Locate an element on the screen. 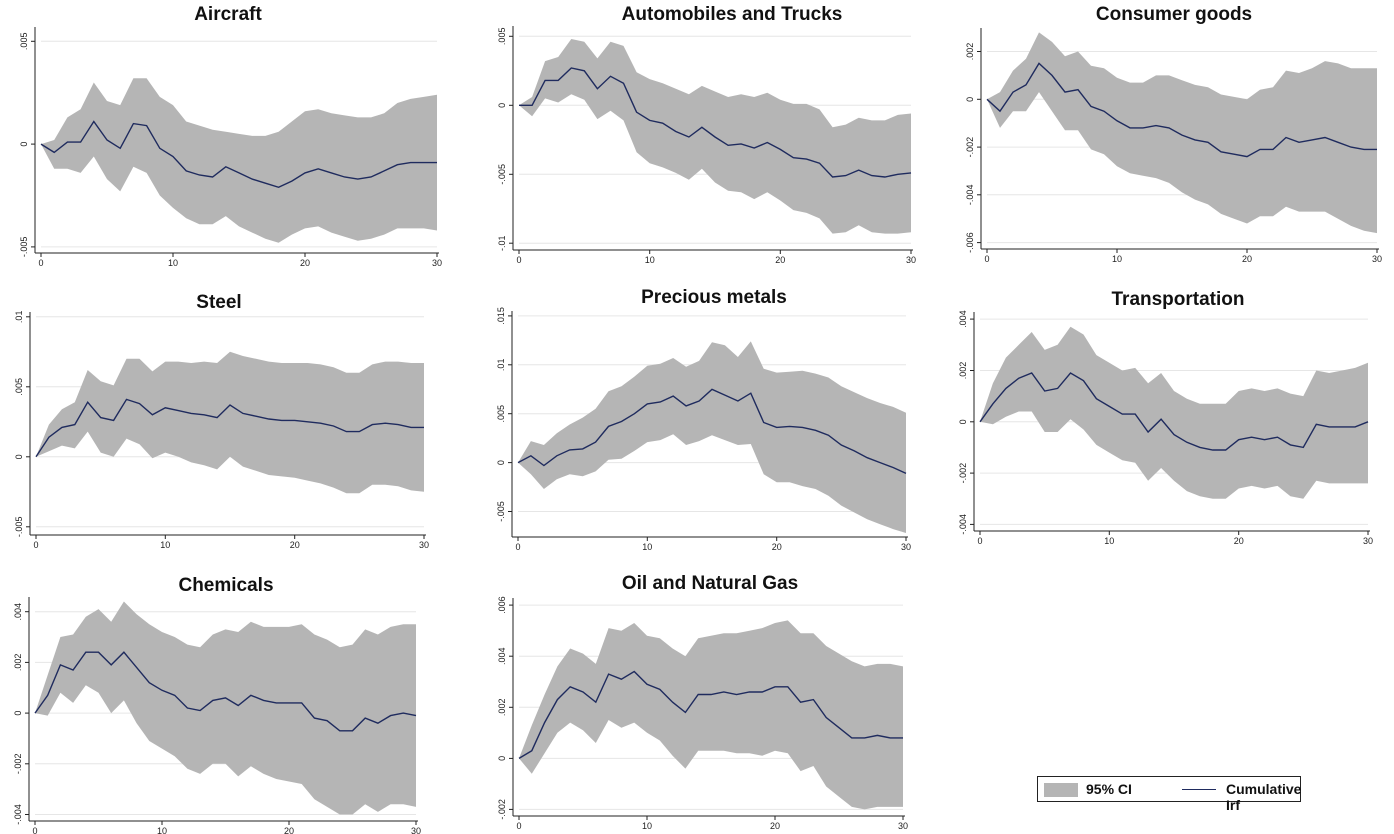 This screenshot has width=1394, height=834. chart-panel-aircraft: -.005 0 .005 0 10 20 30 Aircraft is located at coordinates (230, 137).